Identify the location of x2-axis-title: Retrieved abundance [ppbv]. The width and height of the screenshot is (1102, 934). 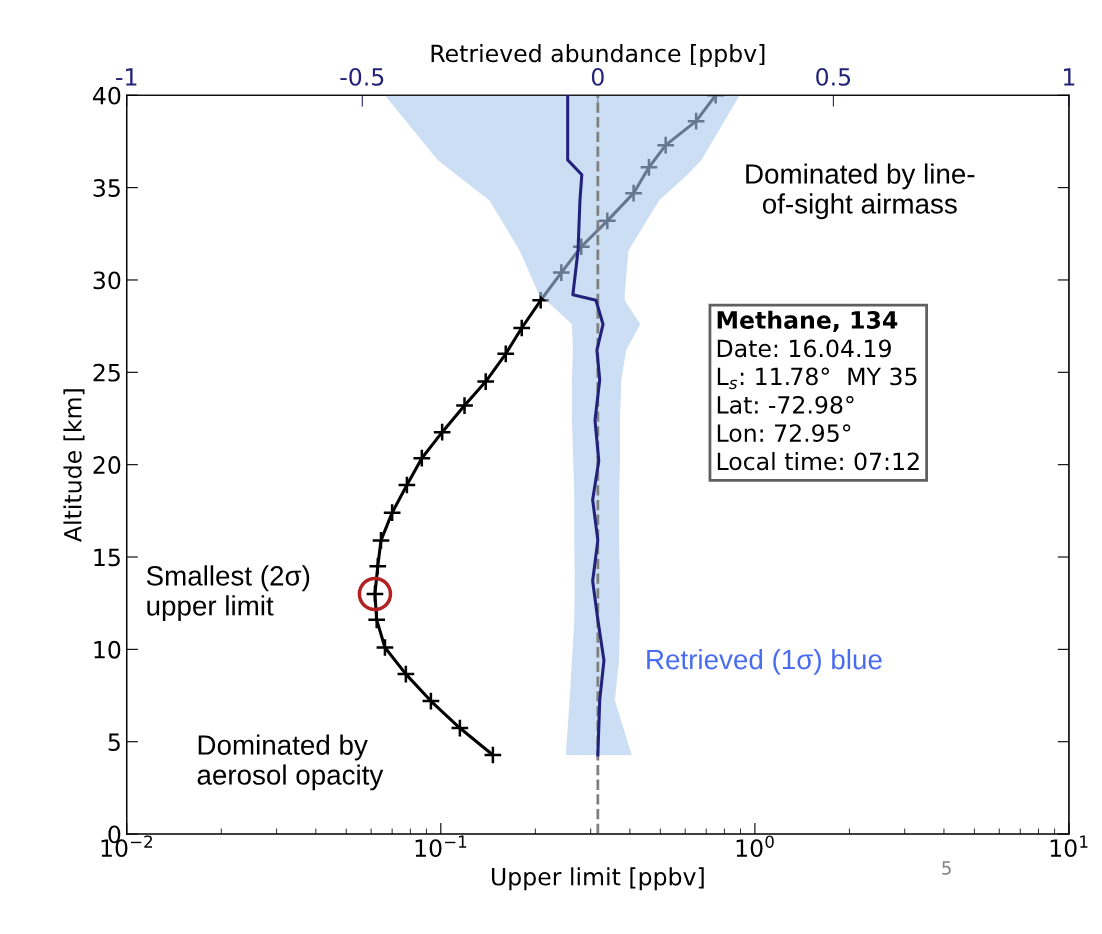
(598, 55).